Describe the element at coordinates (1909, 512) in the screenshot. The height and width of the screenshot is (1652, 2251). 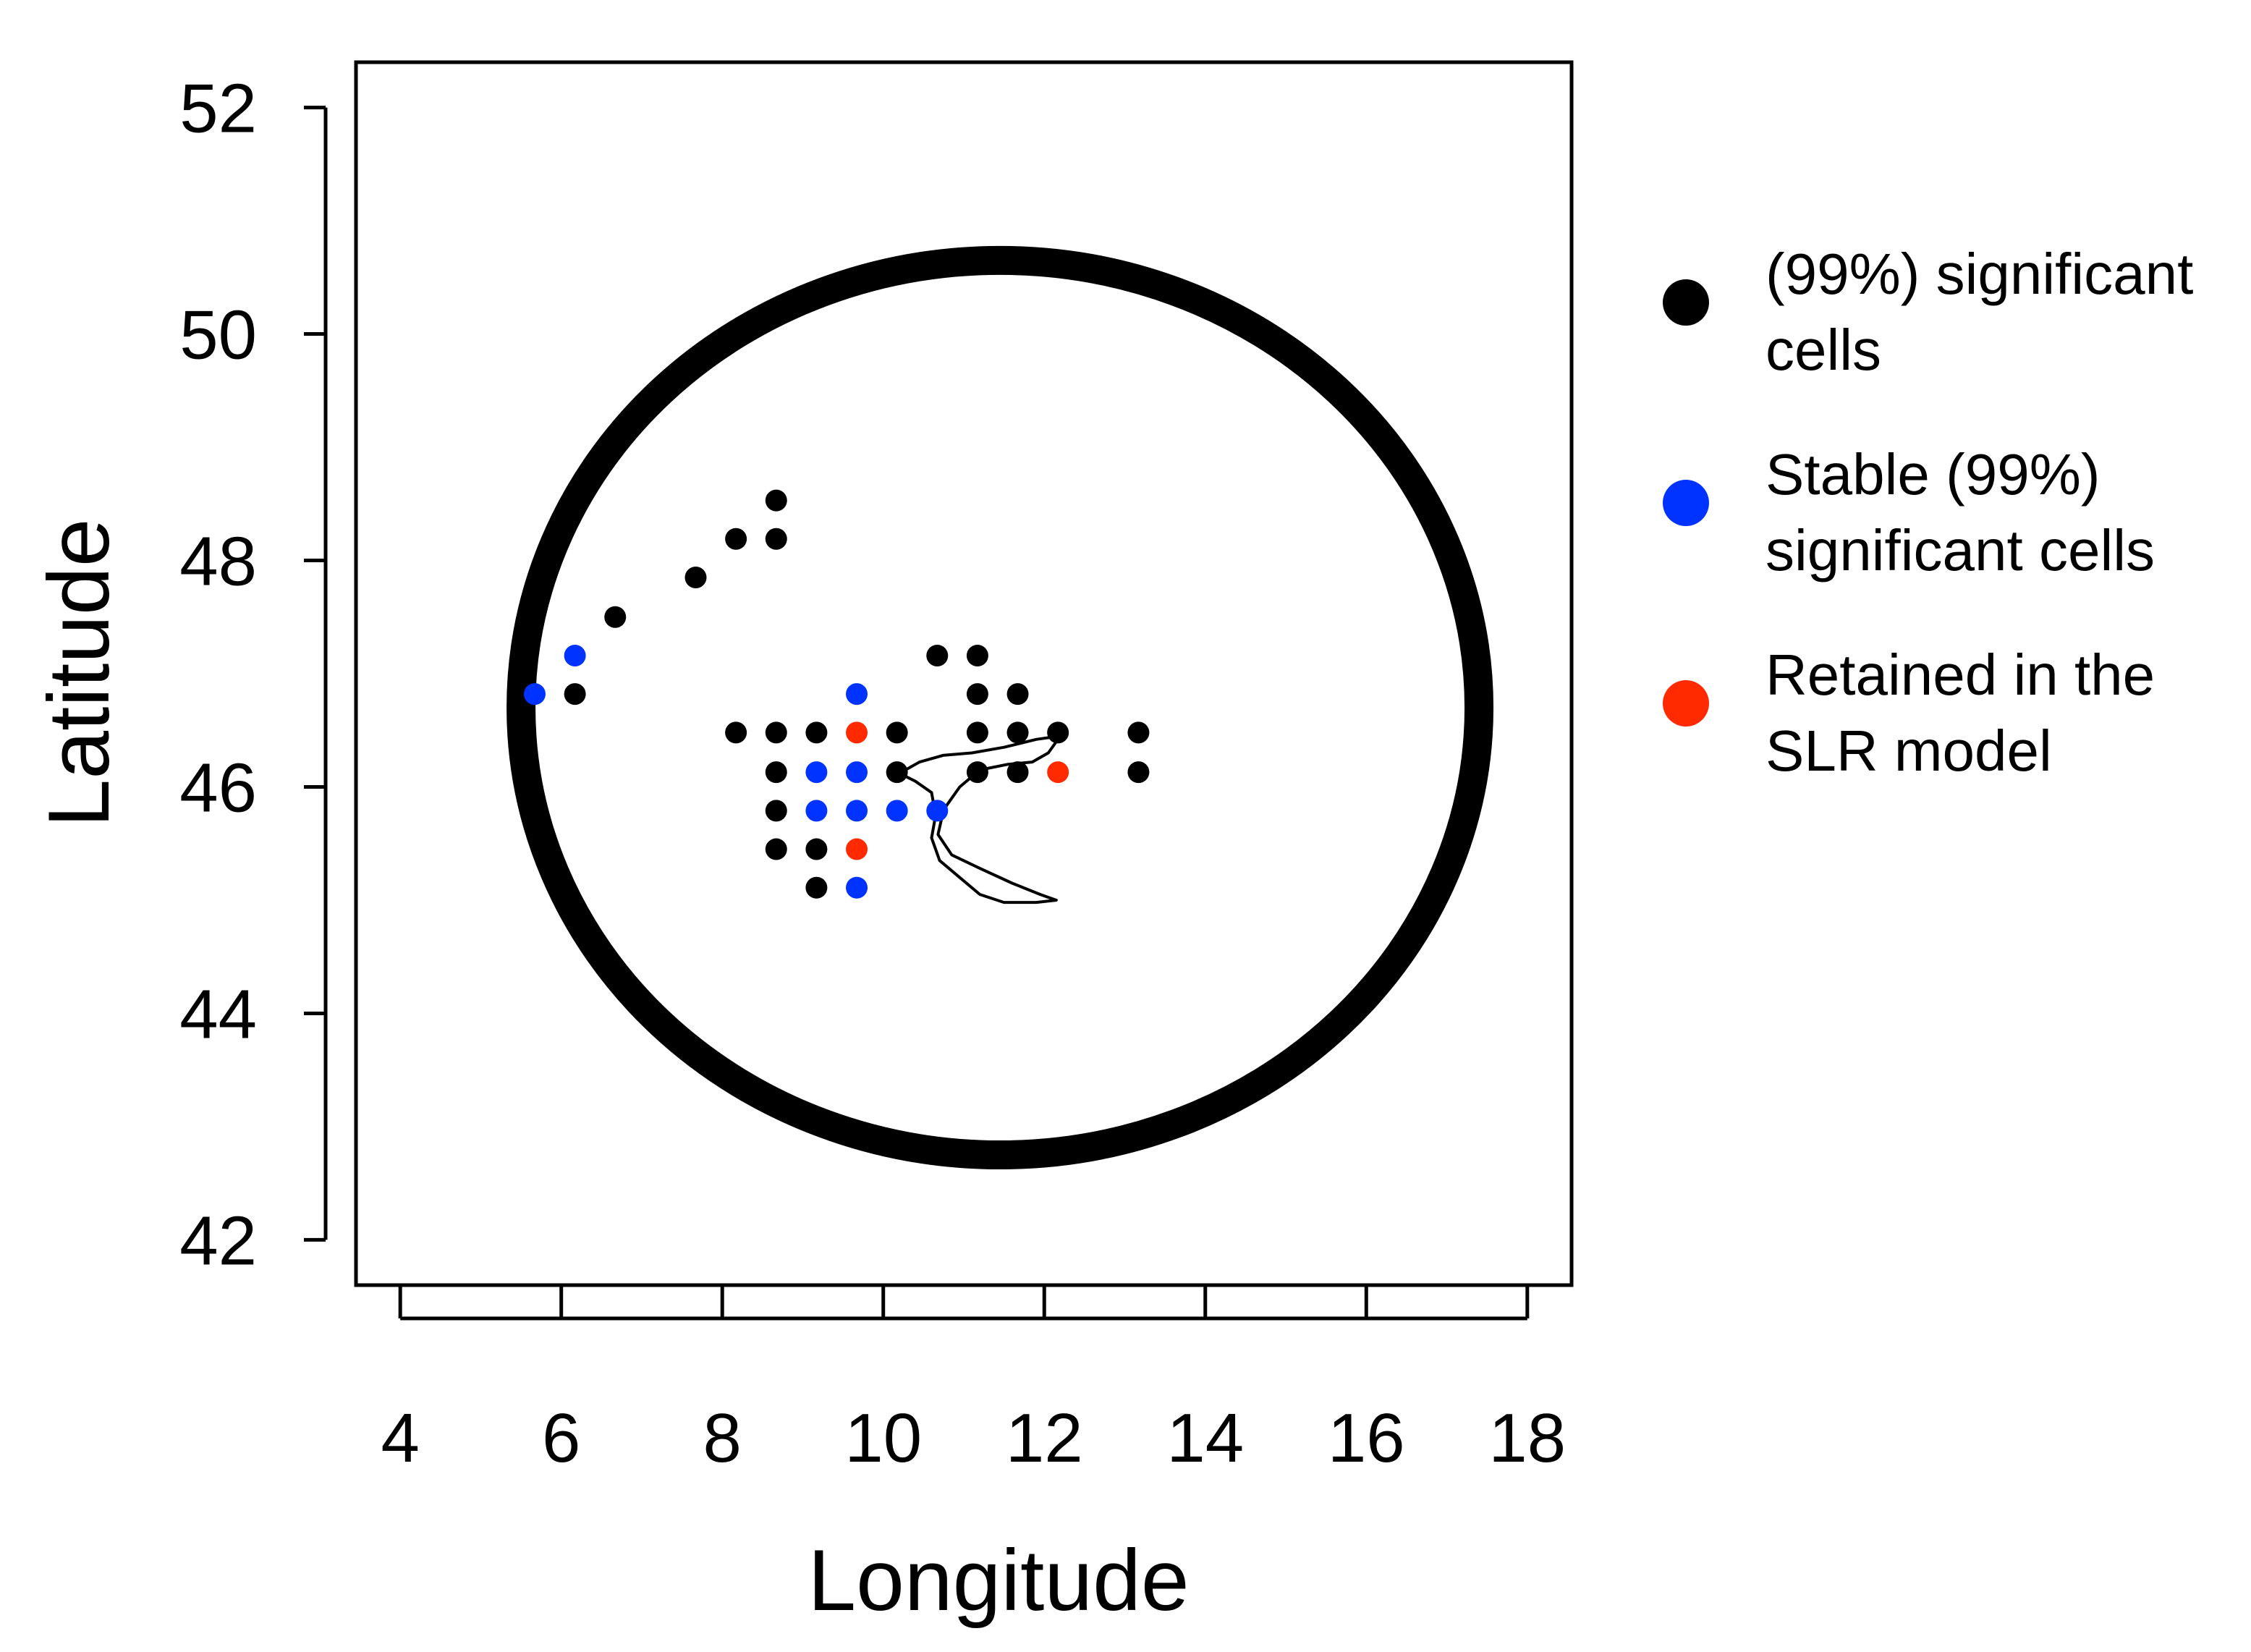
I see `legend-item: Stable (99%) significant cells` at that location.